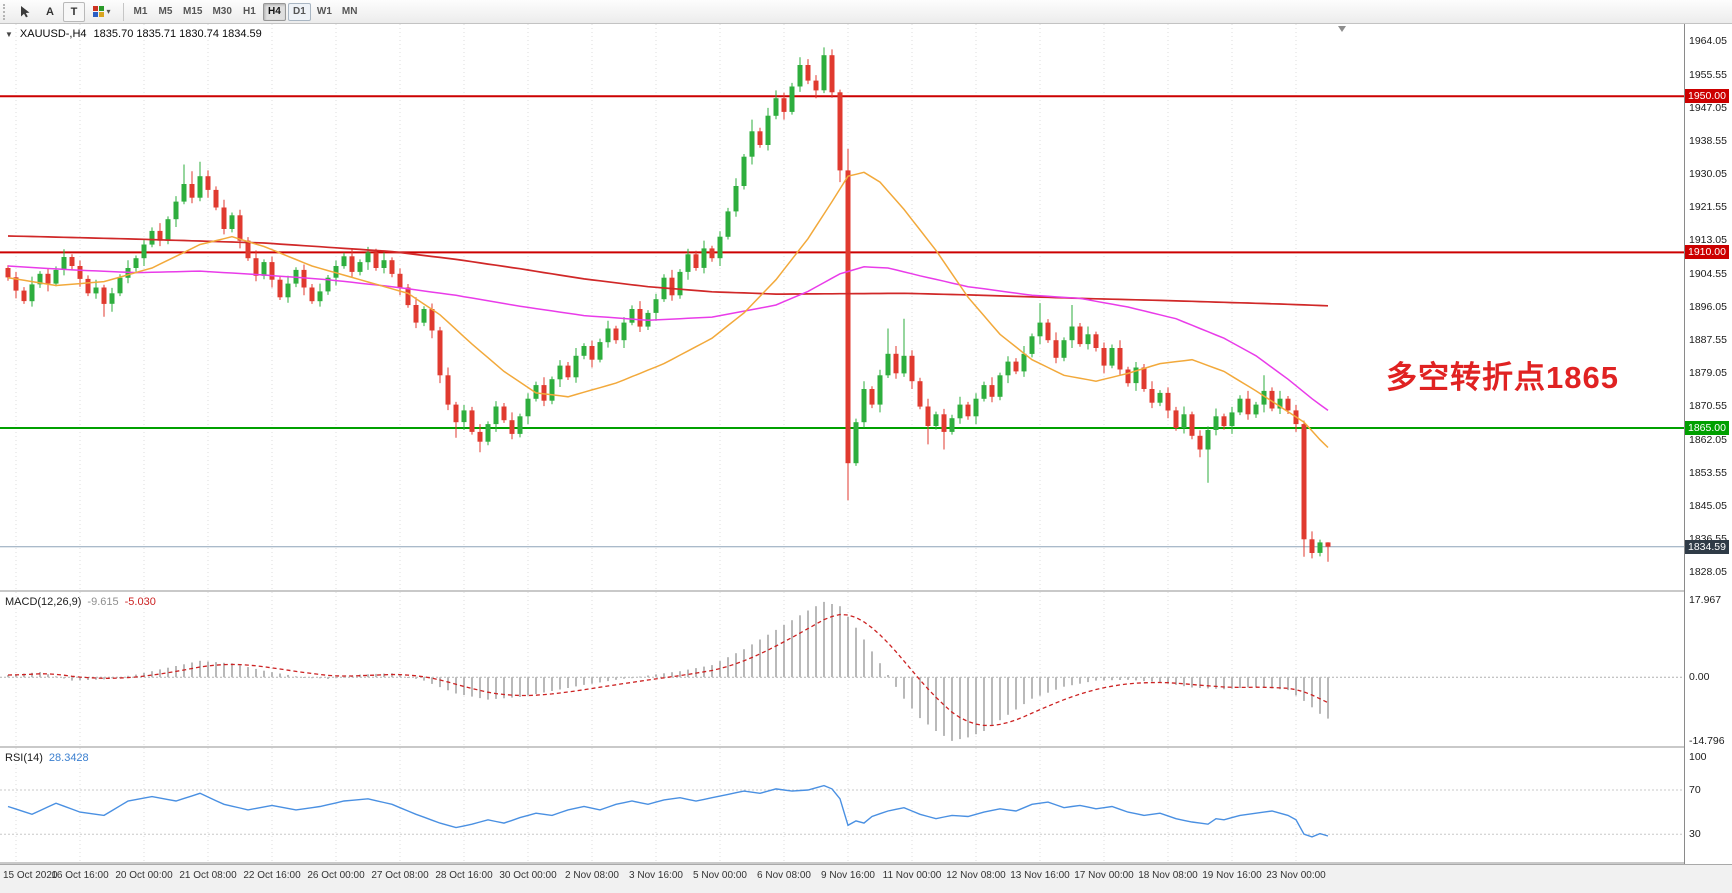  Describe the element at coordinates (68, 758) in the screenshot. I see `rsi-value: 28.3428` at that location.